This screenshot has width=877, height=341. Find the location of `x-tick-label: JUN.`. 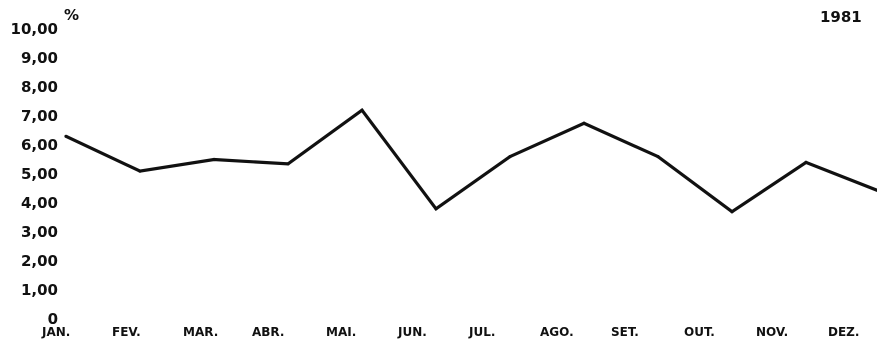

x-tick-label: JUN. is located at coordinates (412, 332).